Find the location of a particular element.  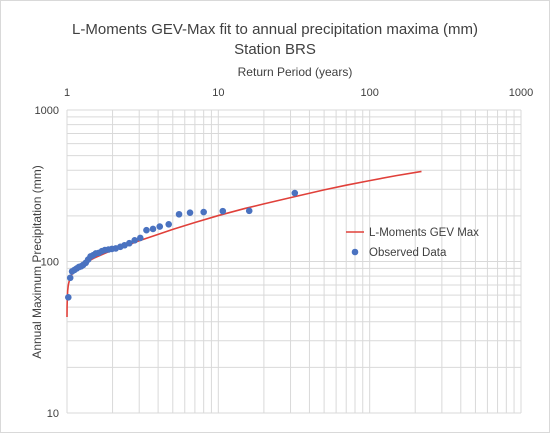

x-tick-label-1: 10 is located at coordinates (218, 93).